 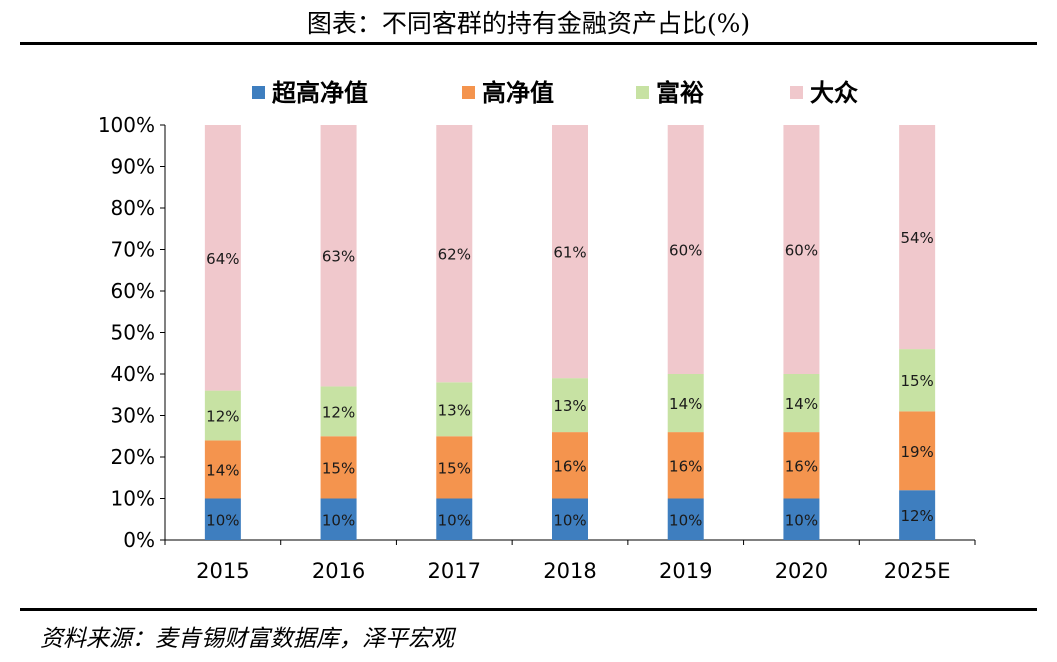 I want to click on y-tick-label: 40%, so click(x=133, y=374).